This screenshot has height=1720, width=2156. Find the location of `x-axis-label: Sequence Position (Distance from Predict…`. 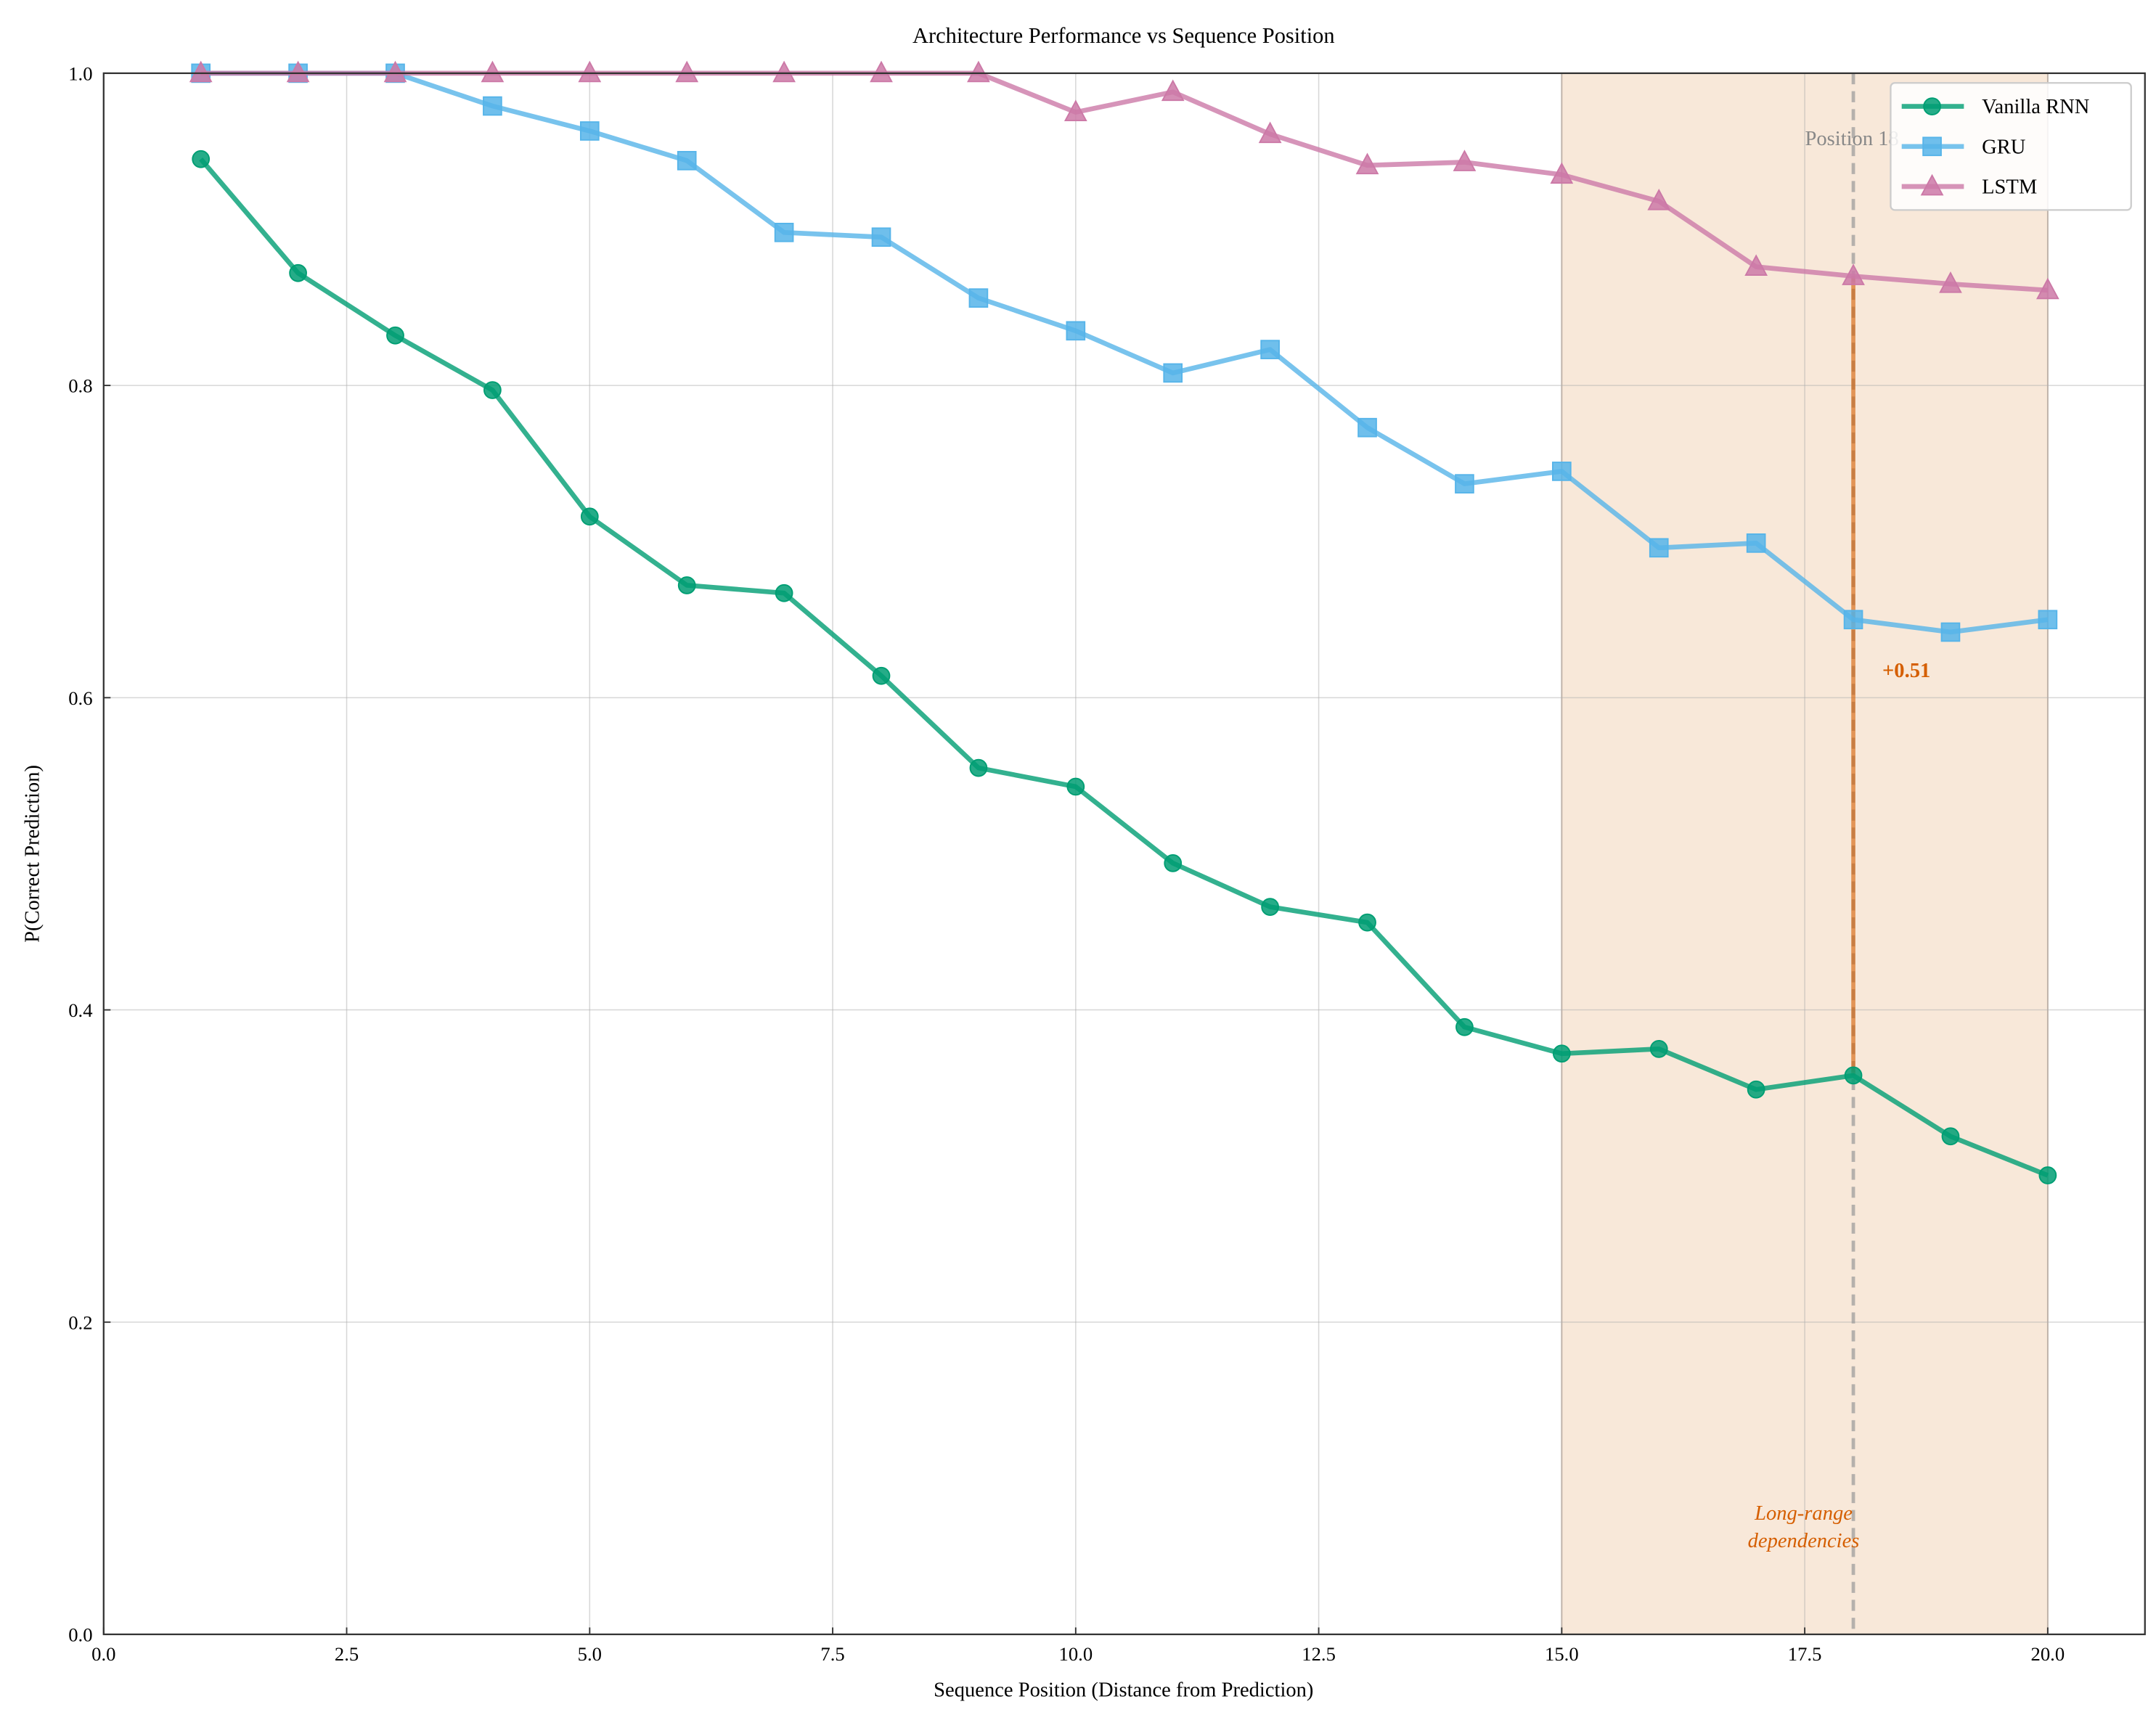

x-axis-label: Sequence Position (Distance from Predict… is located at coordinates (1124, 1691).